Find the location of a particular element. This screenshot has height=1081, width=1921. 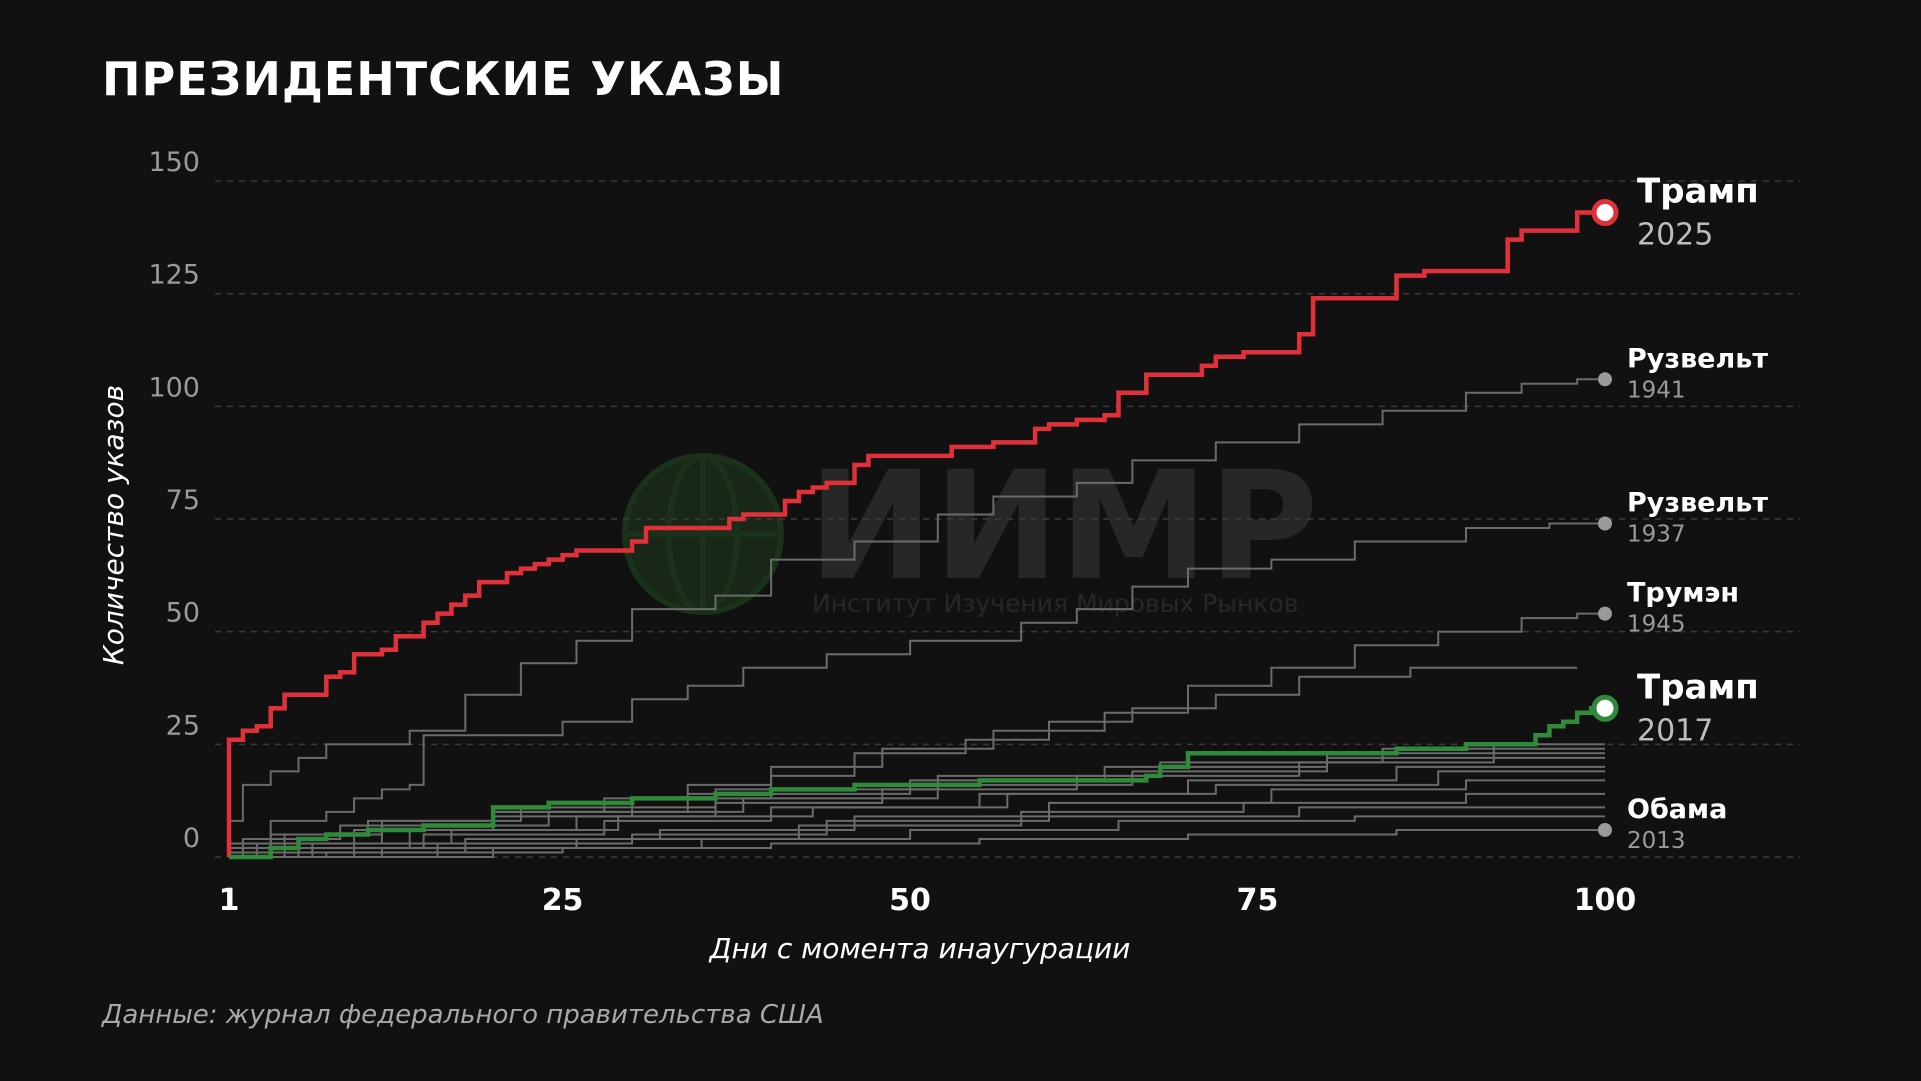

series-label-year: 1945 is located at coordinates (1656, 625).